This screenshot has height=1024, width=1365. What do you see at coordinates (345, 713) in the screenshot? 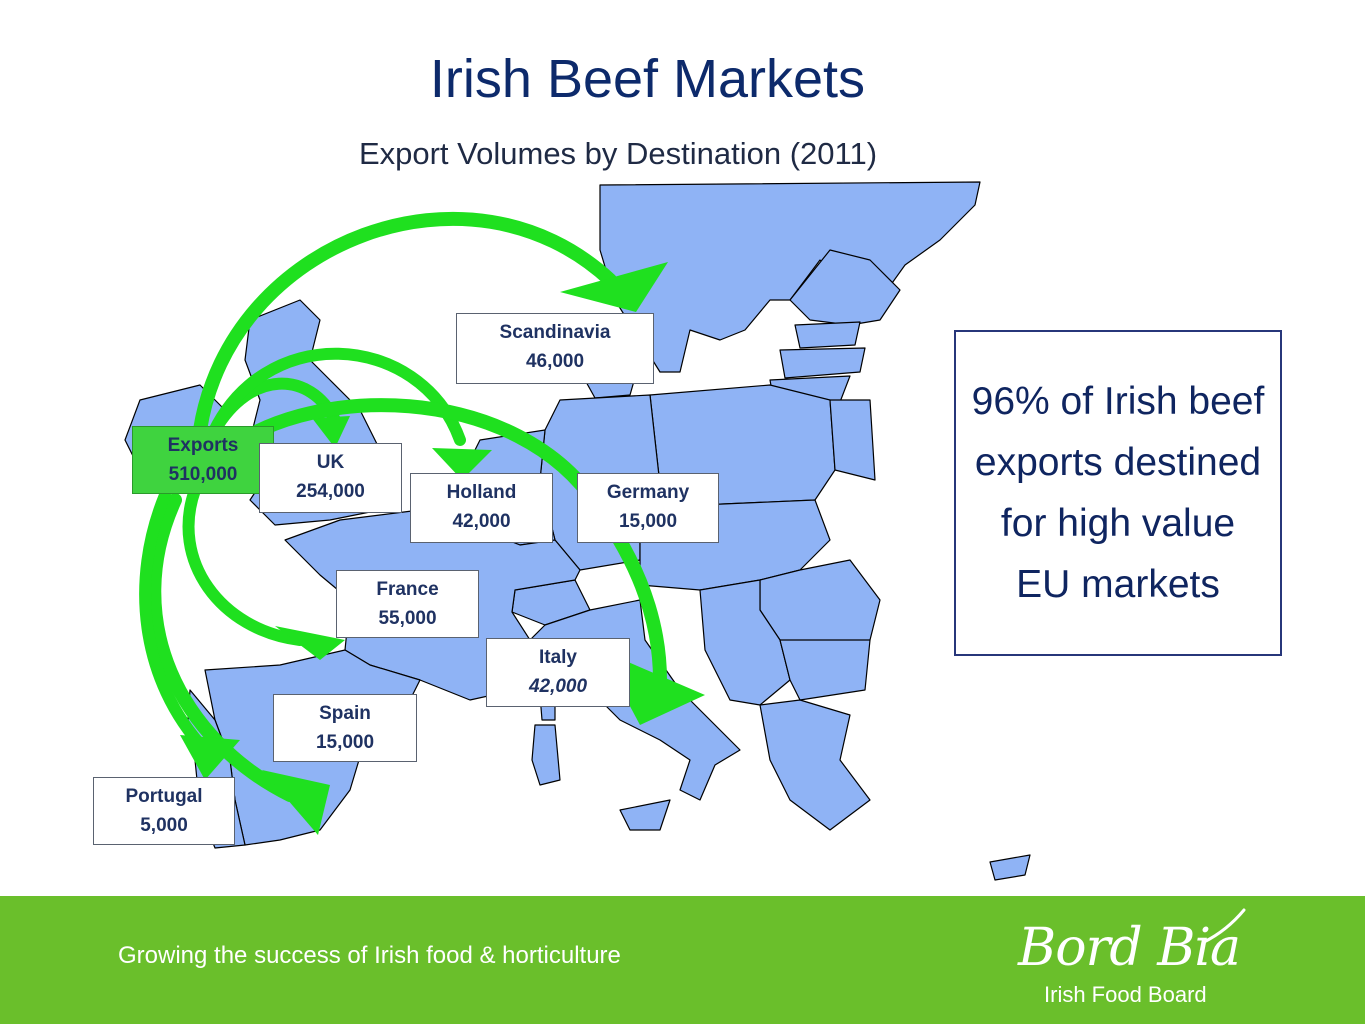
I see `destination-name: Spain` at bounding box center [345, 713].